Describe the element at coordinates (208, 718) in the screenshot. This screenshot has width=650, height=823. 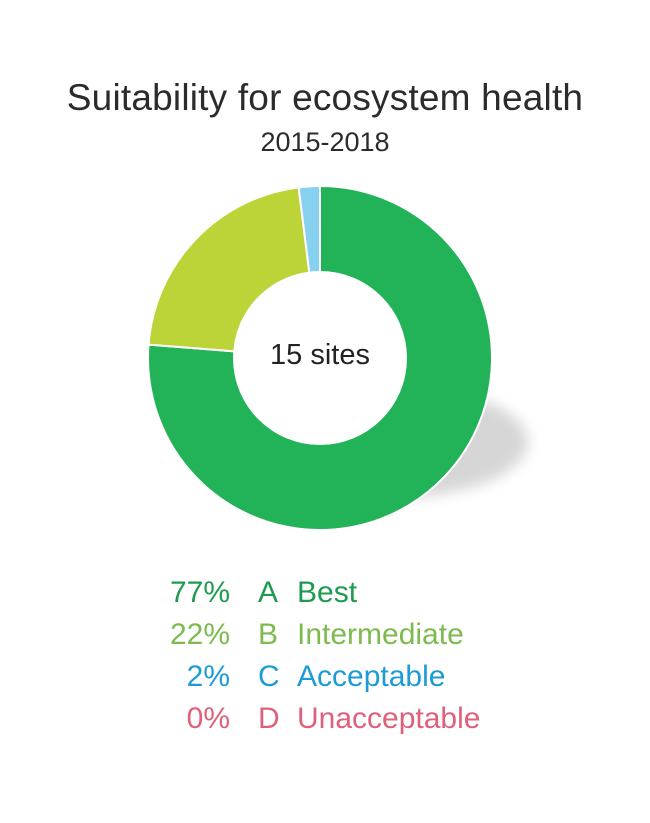
I see `legend-pct-d: 0%` at that location.